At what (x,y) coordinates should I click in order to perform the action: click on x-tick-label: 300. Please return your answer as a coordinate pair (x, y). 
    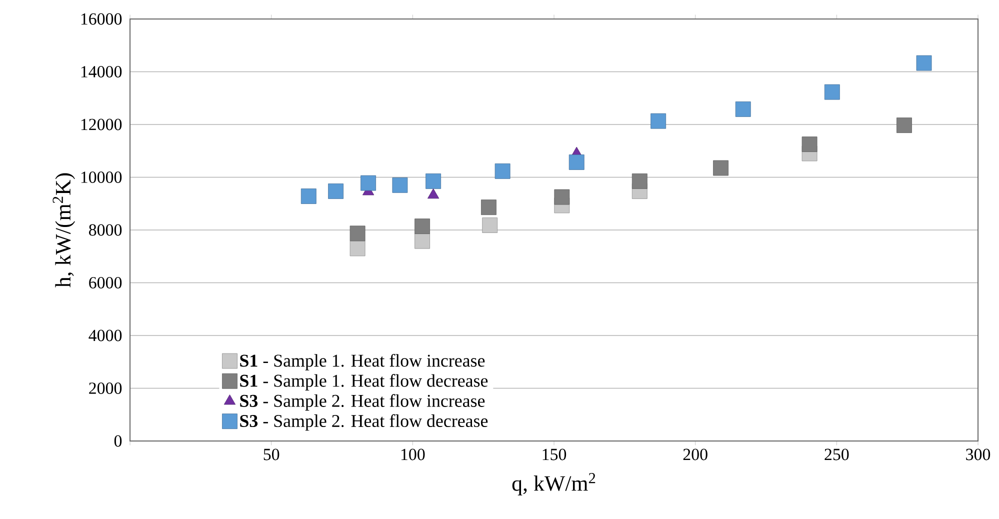
    Looking at the image, I should click on (978, 454).